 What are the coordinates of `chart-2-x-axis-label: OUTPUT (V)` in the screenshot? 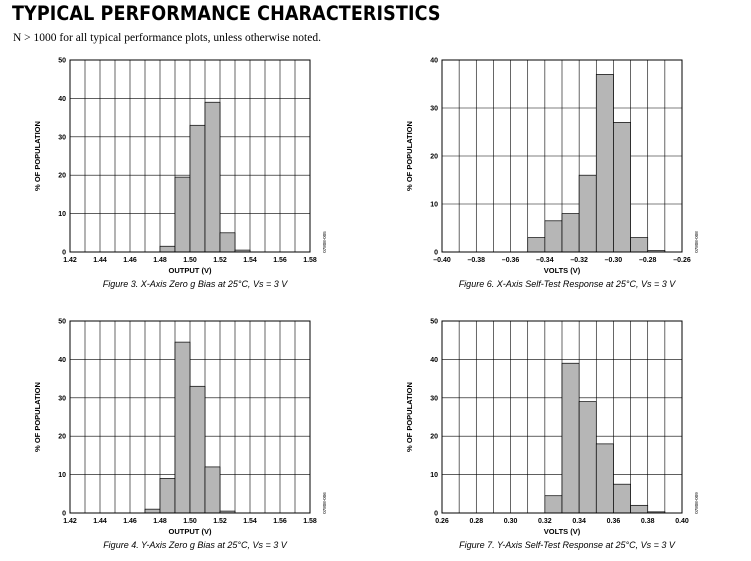 It's located at (190, 531).